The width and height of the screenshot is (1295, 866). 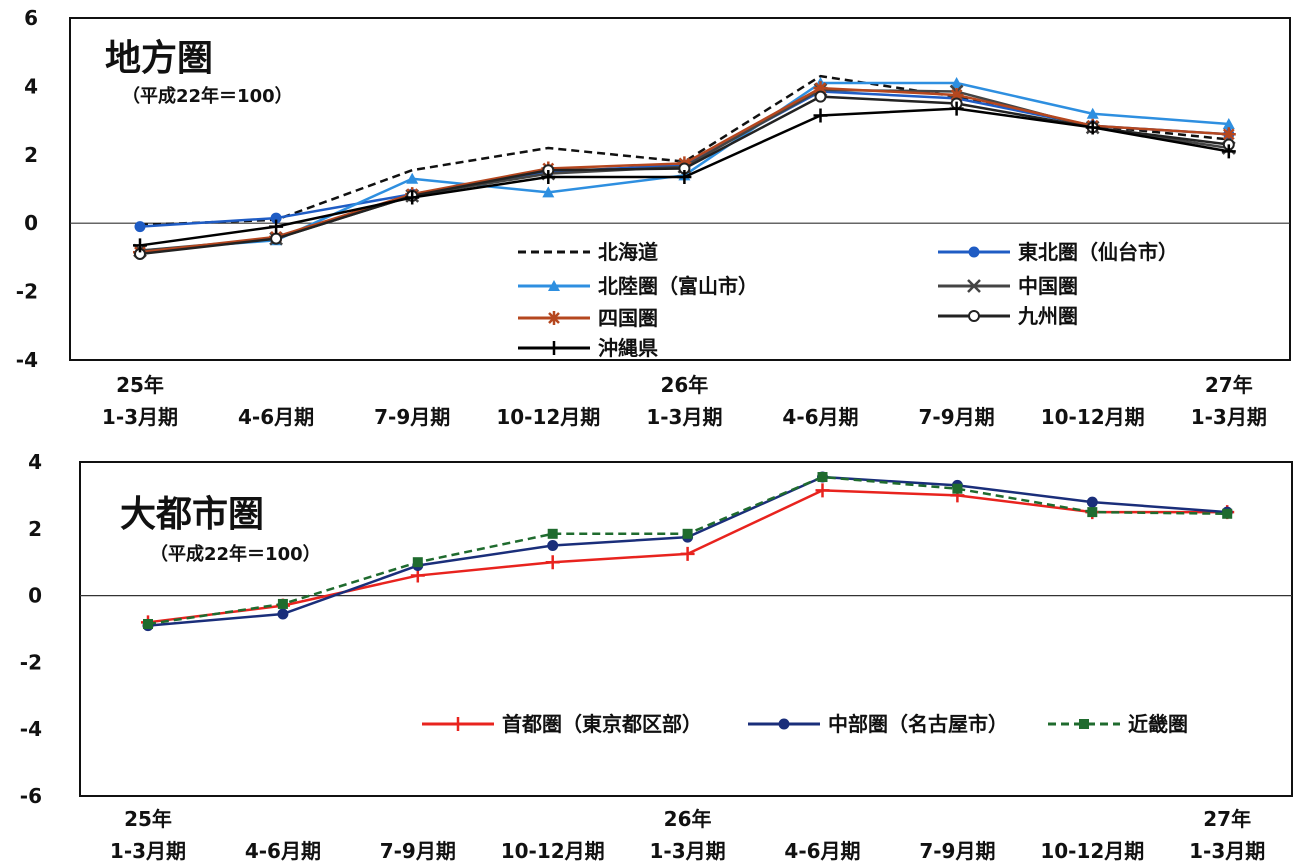 I want to click on series-line, so click(x=684, y=150).